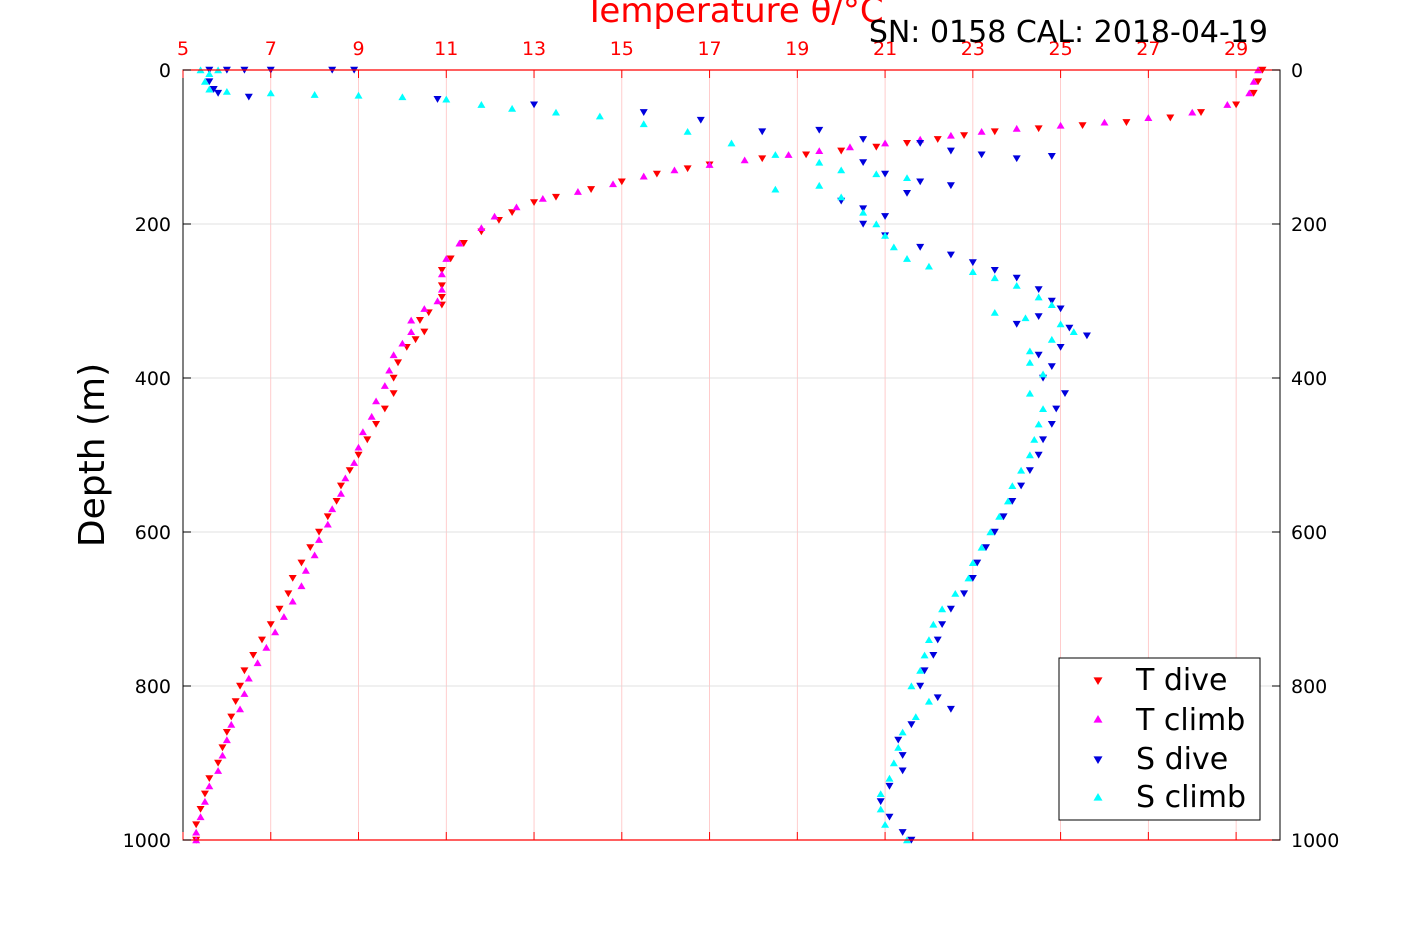  I want to click on y-tick-label-right: 0, so click(1297, 71).